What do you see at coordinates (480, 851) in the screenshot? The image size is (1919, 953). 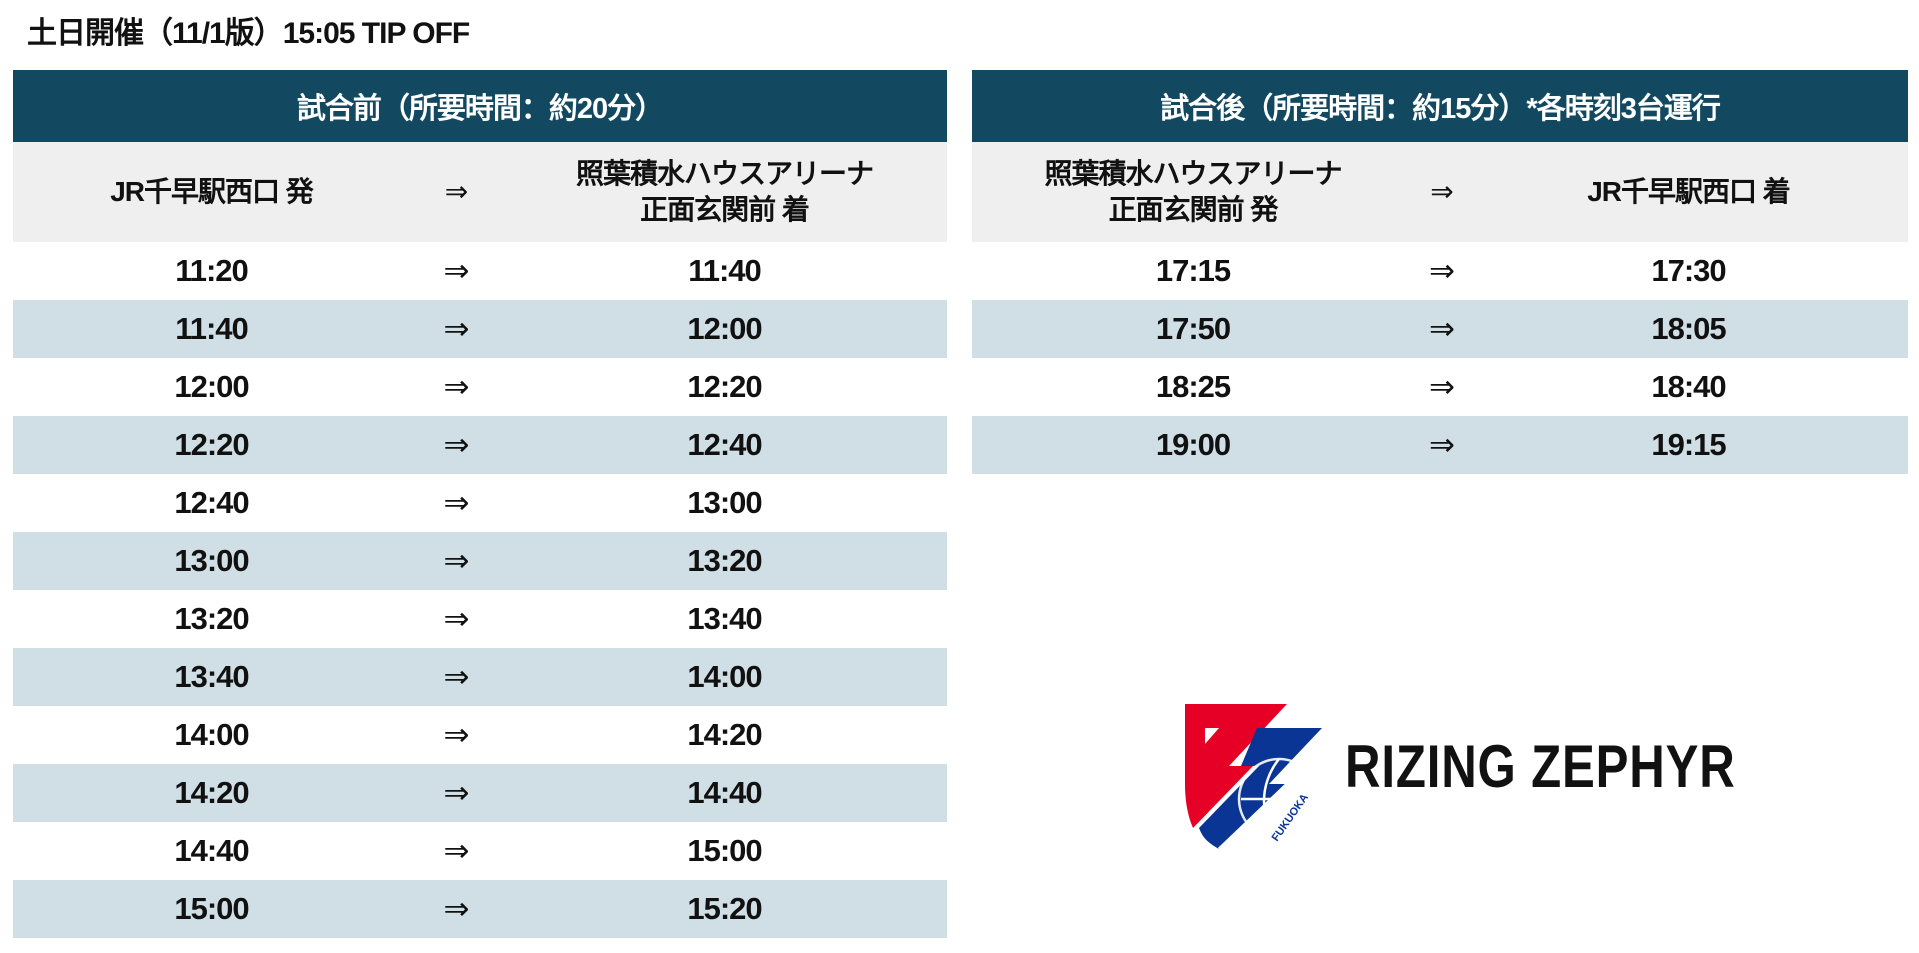 I see `table-row: 14:40 ⇒ 15:00` at bounding box center [480, 851].